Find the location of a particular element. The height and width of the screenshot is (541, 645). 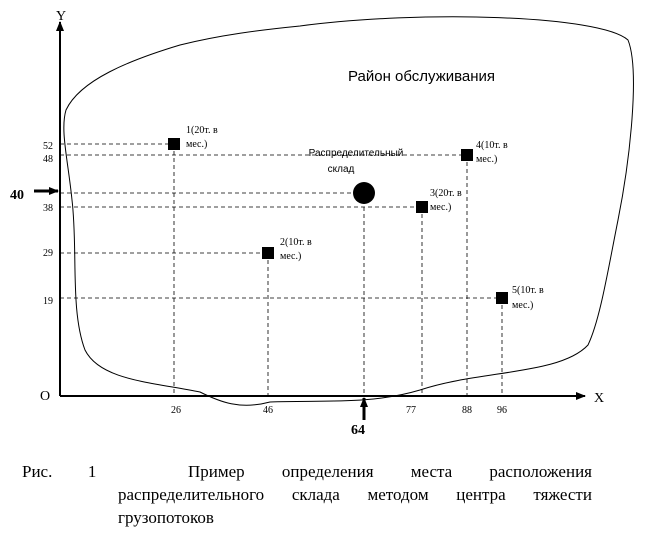

center-y-value: 40 is located at coordinates (17, 195).